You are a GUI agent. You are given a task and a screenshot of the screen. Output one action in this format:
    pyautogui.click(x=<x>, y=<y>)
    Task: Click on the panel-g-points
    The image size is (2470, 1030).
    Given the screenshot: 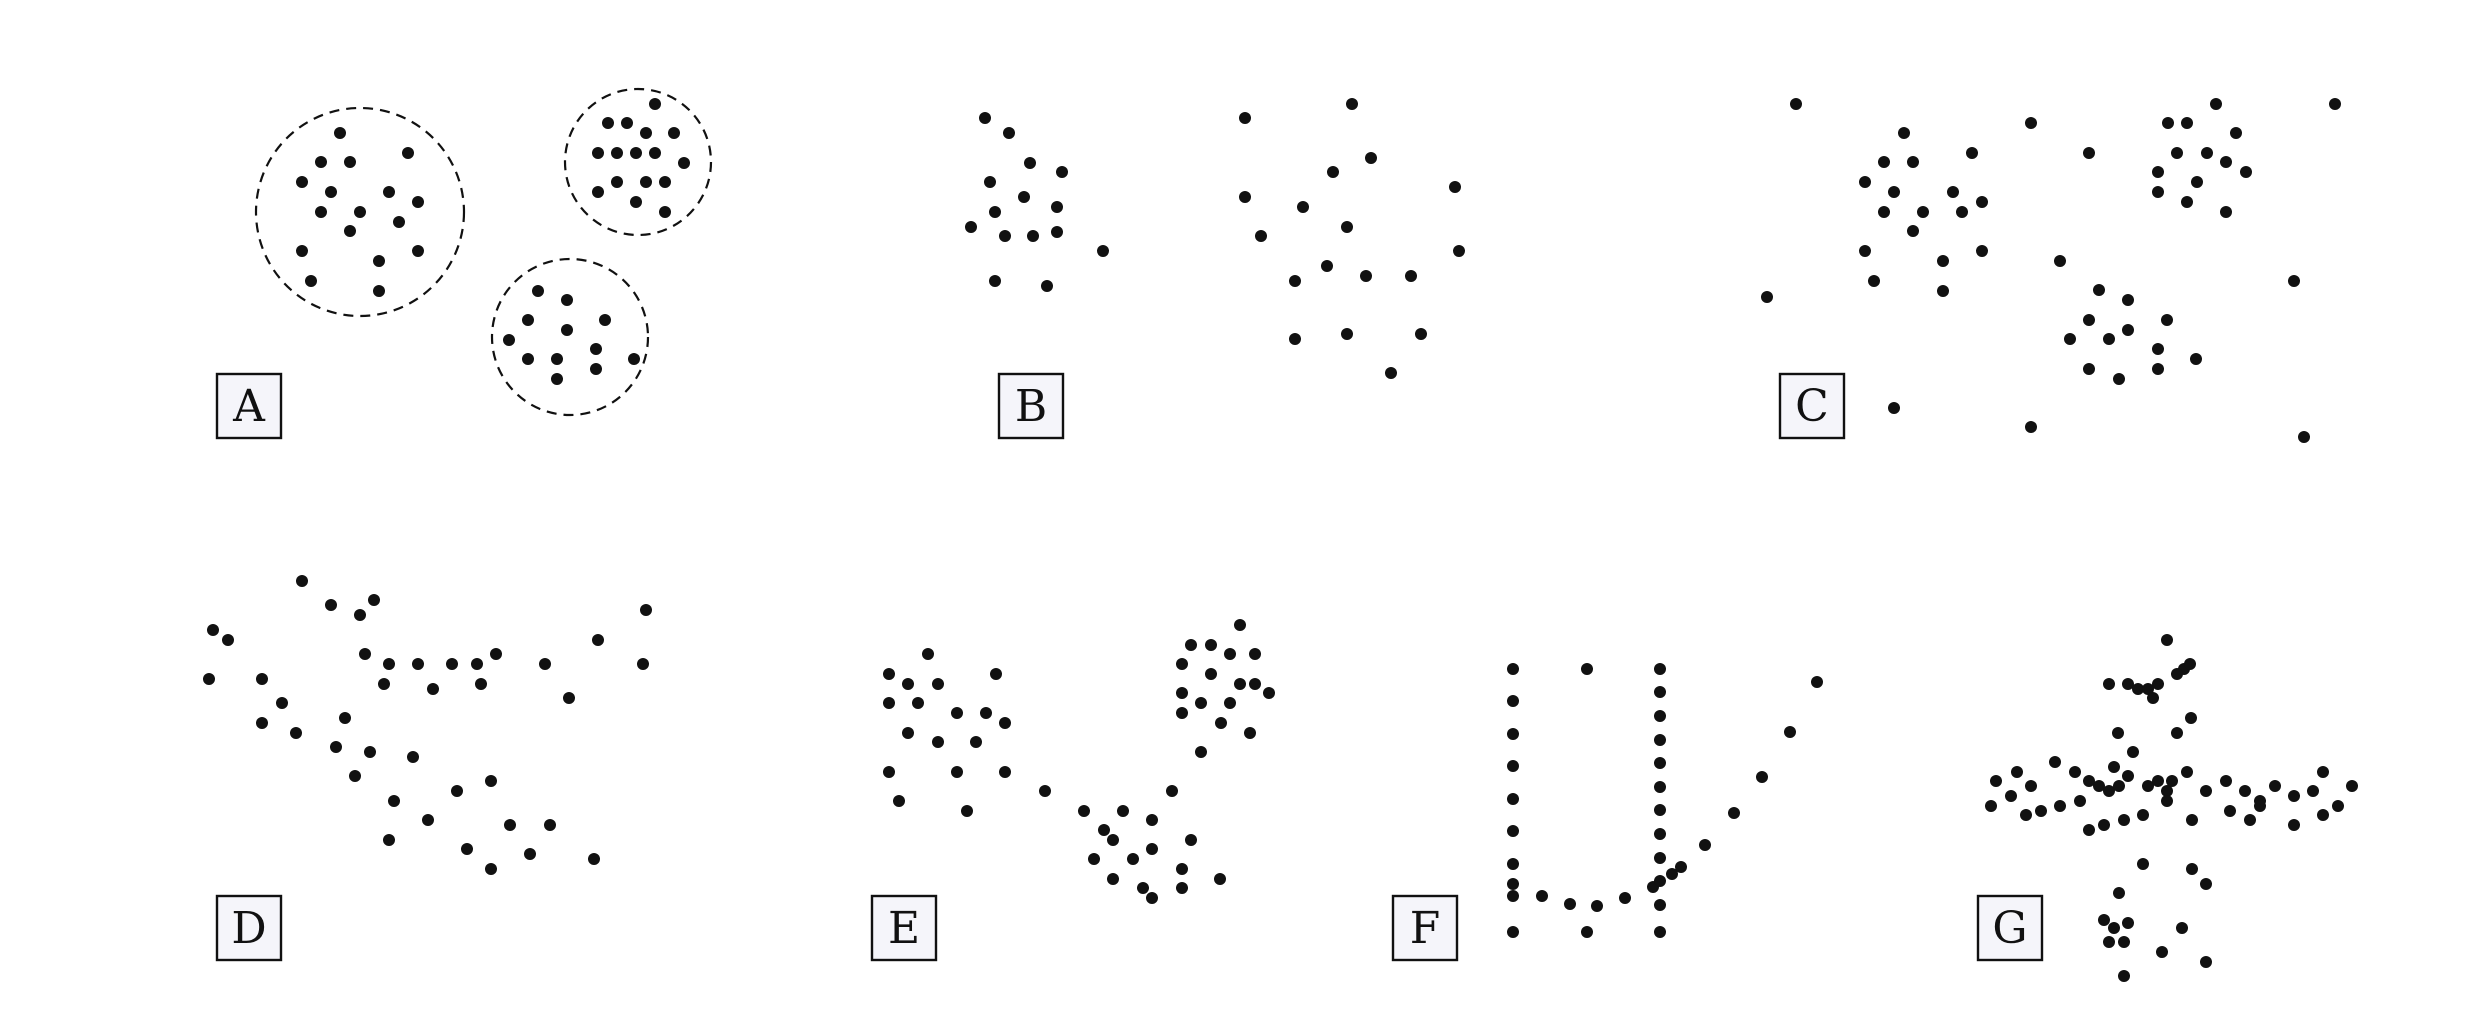 What is the action you would take?
    pyautogui.click(x=2171, y=808)
    